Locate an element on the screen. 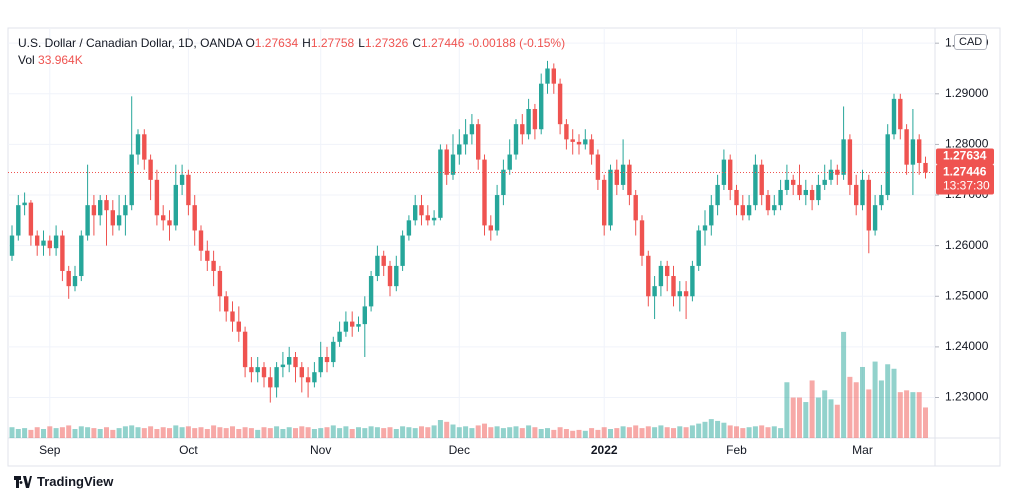  y-tick-label: 1.23000 is located at coordinates (967, 397).